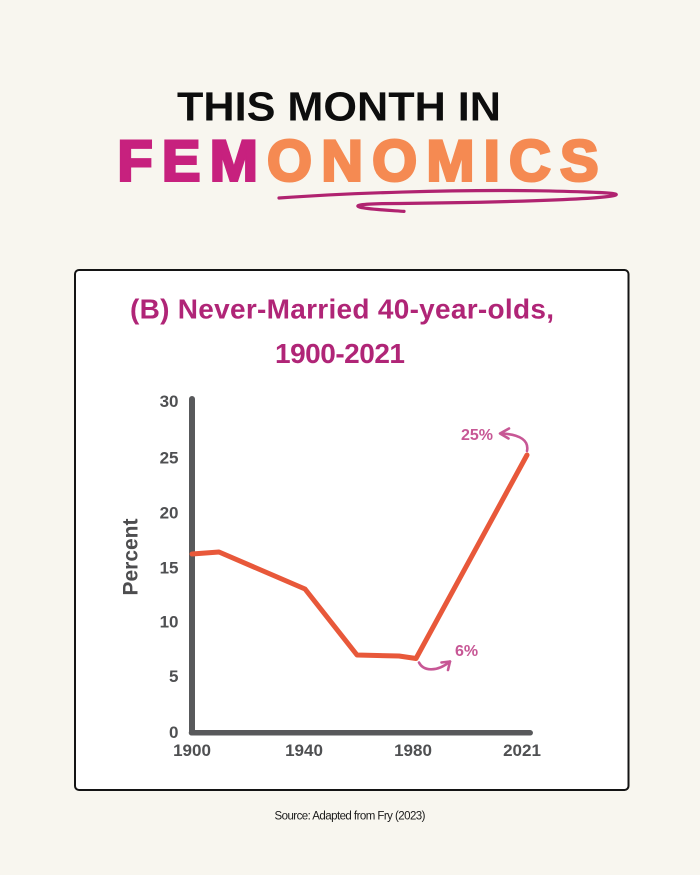 The height and width of the screenshot is (875, 700). I want to click on svg-text: 1940, so click(304, 750).